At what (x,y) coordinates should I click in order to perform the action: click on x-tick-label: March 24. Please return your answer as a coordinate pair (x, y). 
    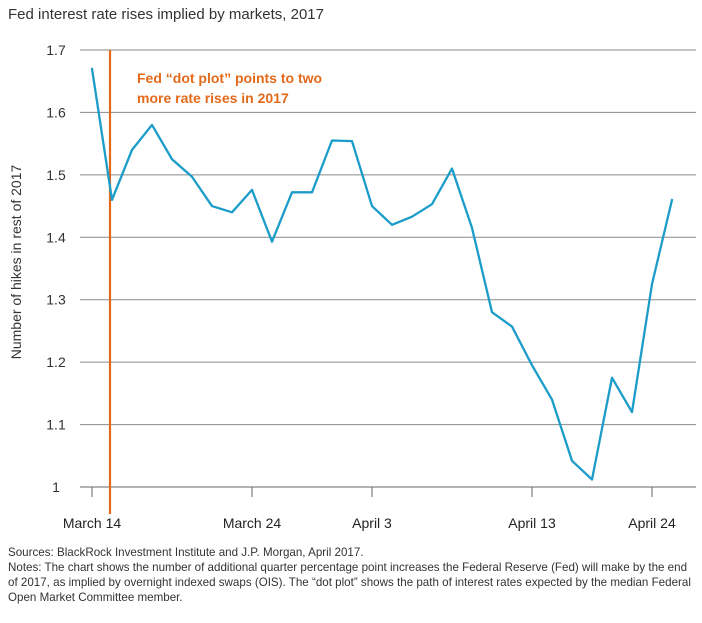
    Looking at the image, I should click on (252, 523).